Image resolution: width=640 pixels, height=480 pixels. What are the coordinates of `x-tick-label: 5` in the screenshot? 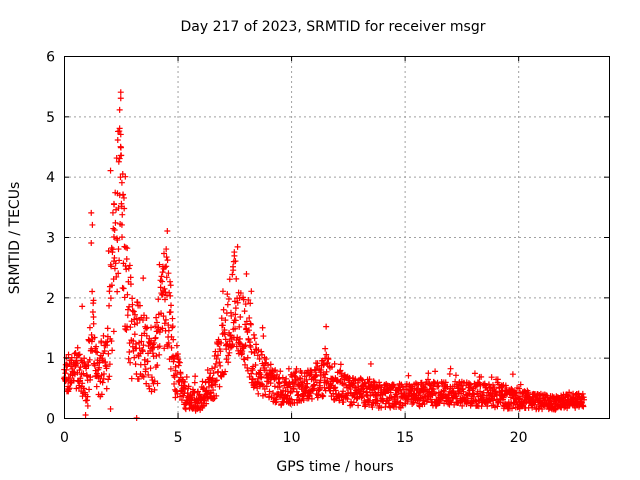 It's located at (178, 438).